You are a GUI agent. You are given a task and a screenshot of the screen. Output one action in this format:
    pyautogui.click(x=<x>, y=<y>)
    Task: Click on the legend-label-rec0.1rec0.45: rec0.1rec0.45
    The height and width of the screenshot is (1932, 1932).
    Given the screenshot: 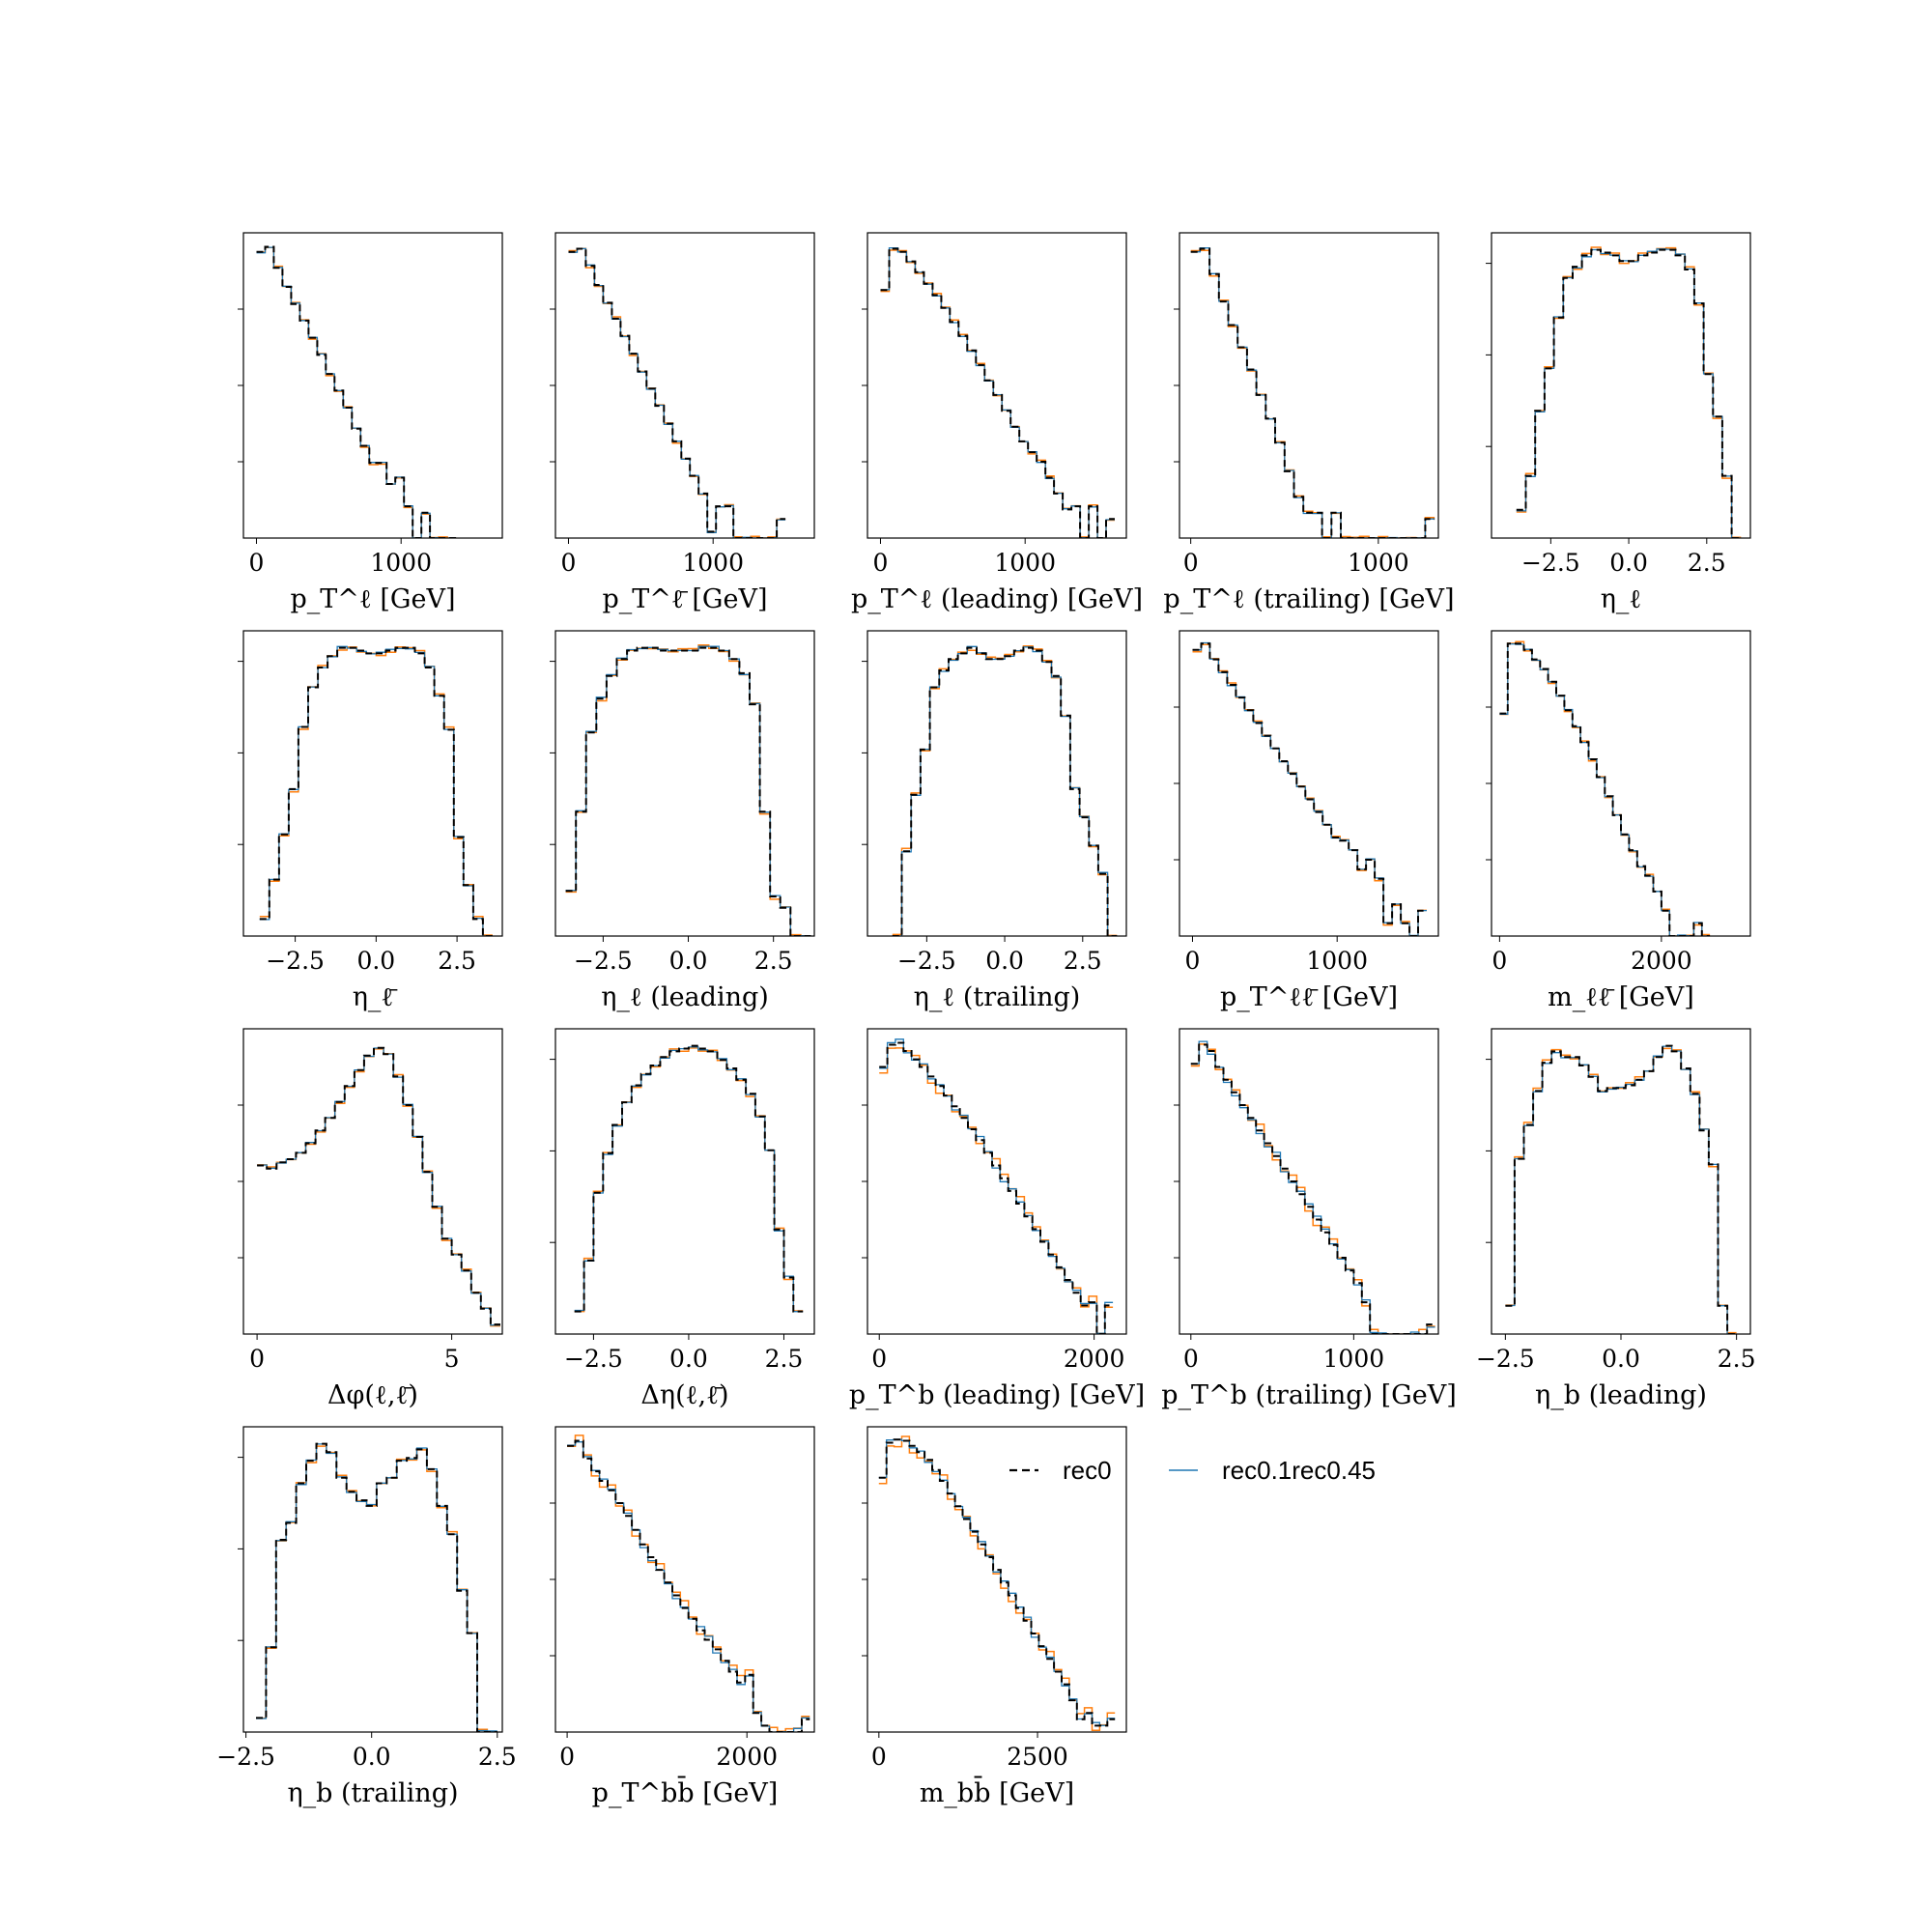 What is the action you would take?
    pyautogui.click(x=1299, y=1470)
    